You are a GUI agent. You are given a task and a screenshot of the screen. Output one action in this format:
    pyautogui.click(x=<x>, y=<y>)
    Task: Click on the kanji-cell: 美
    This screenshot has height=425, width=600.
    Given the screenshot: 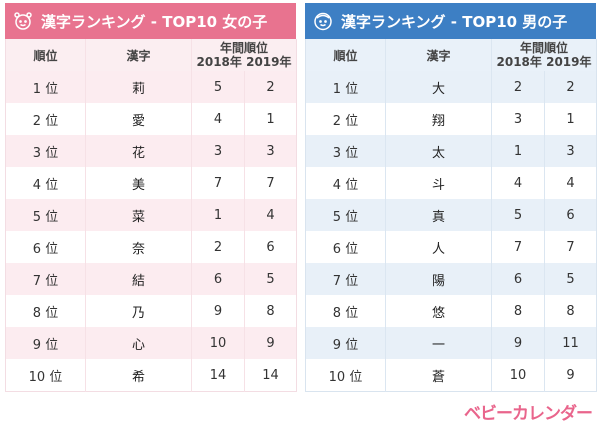 What is the action you would take?
    pyautogui.click(x=138, y=183)
    